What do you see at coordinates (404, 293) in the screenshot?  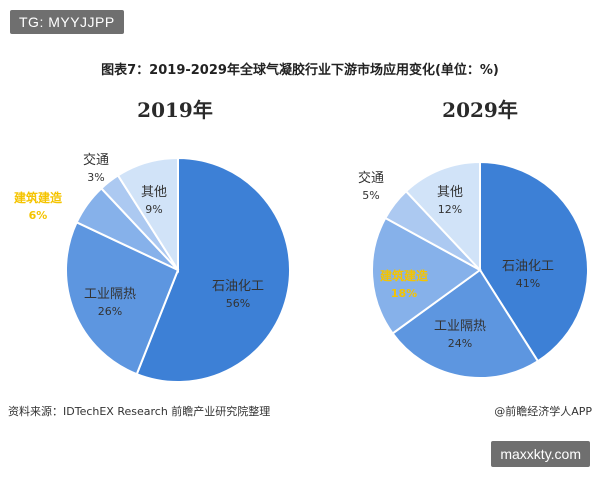 I see `pie-2029-value-construction: 18%` at bounding box center [404, 293].